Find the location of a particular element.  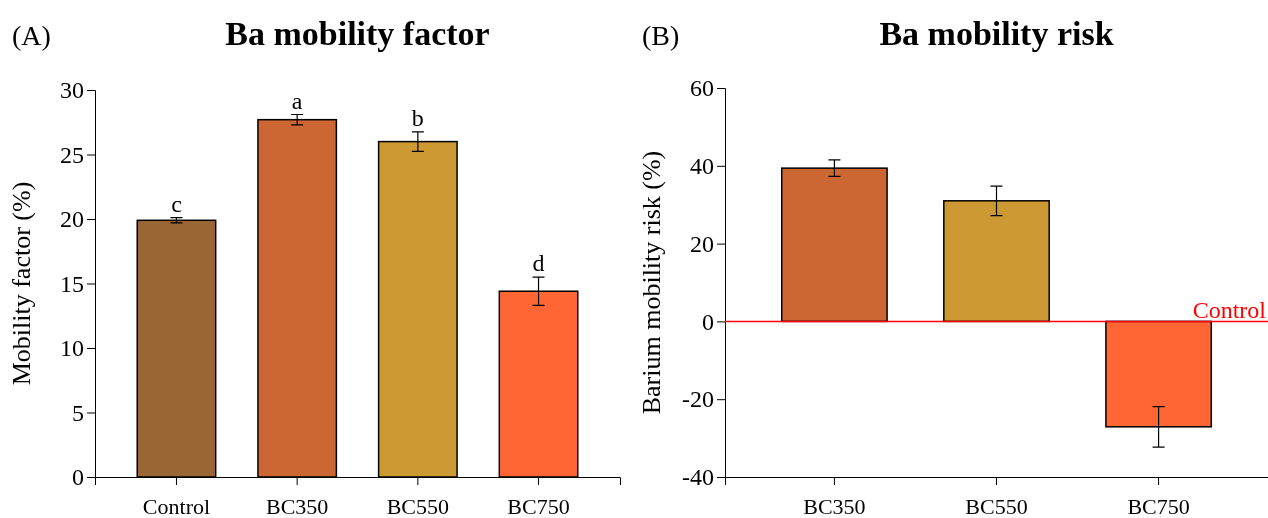

y-axis-title: Mobility factor (%) is located at coordinates (21, 283).